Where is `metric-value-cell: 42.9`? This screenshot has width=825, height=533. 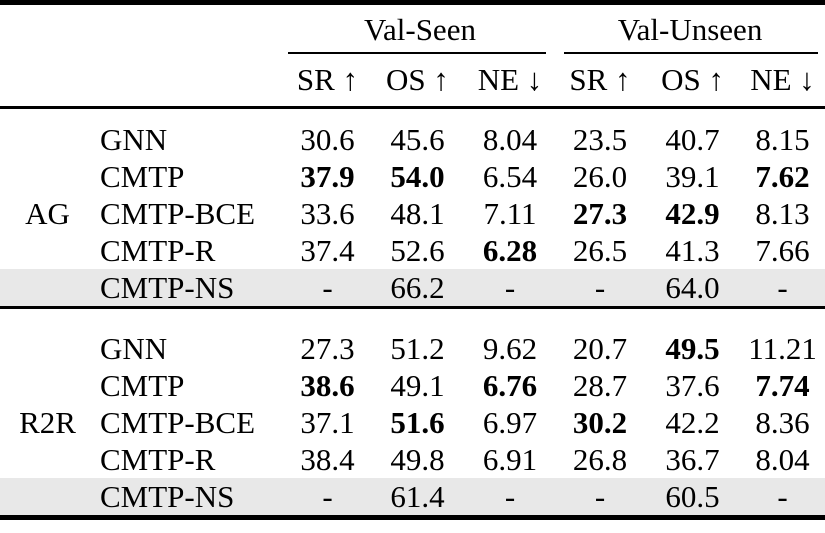 metric-value-cell: 42.9 is located at coordinates (692, 213).